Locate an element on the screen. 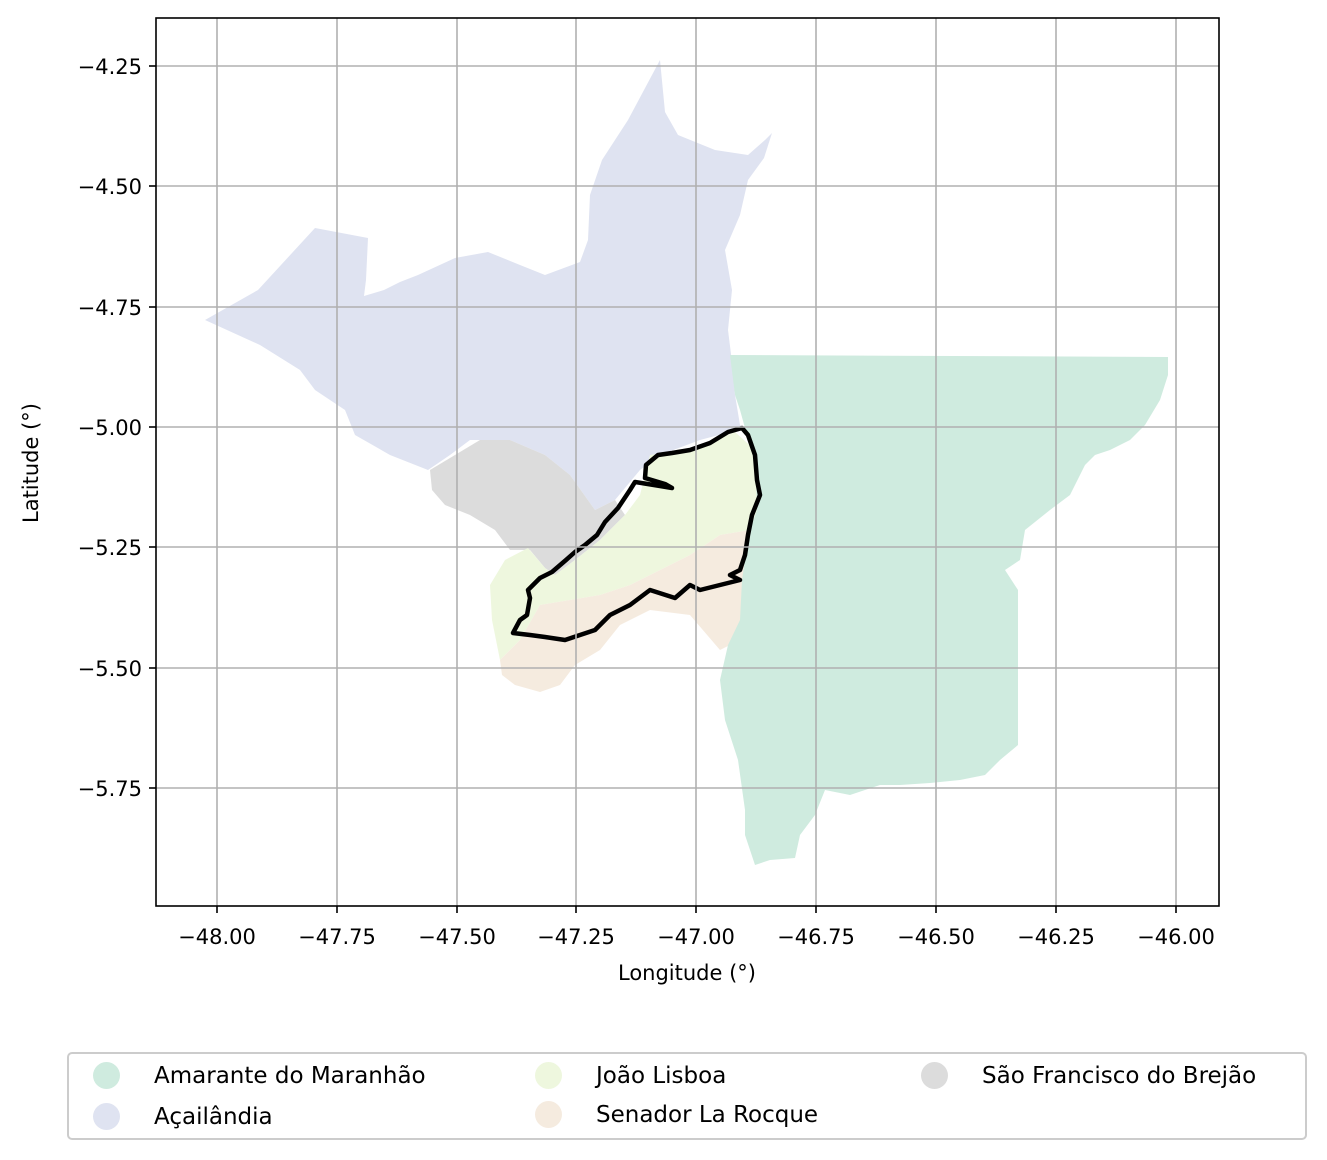  y-tick-label: −5.75 is located at coordinates (110, 789).